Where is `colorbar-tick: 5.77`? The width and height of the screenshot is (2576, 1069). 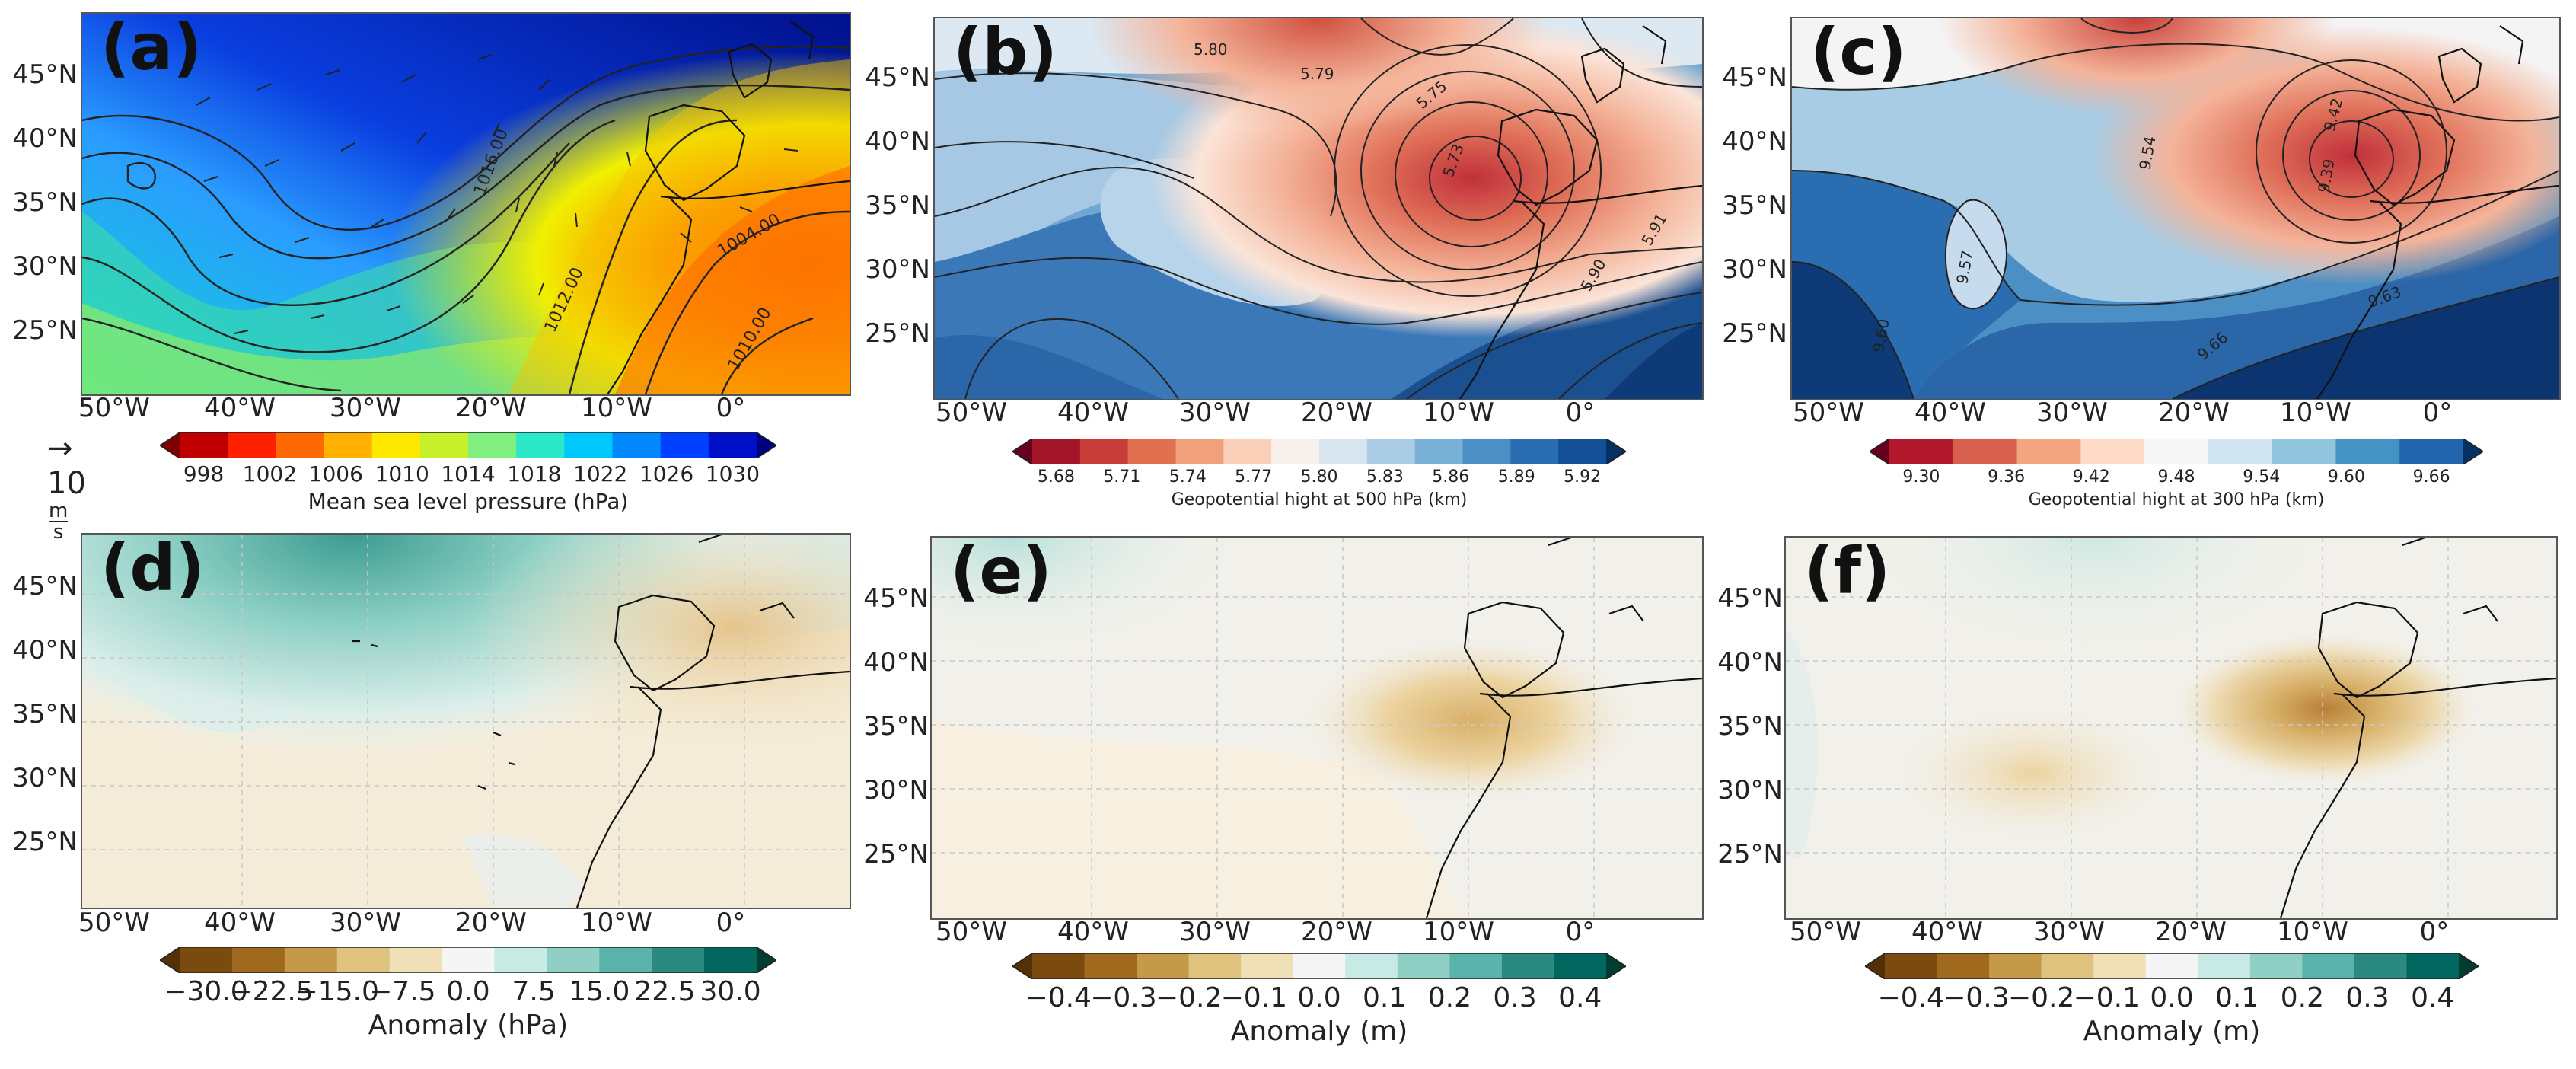
colorbar-tick: 5.77 is located at coordinates (1254, 477).